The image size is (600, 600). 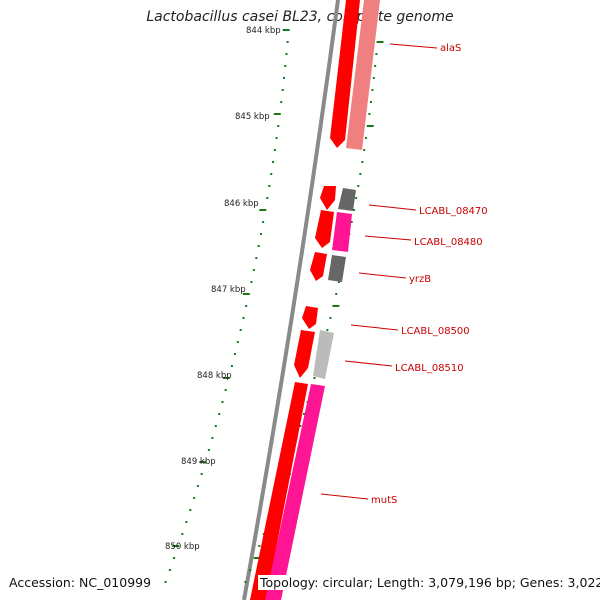 What do you see at coordinates (198, 462) in the screenshot?
I see `ruler-label: 849 kbp` at bounding box center [198, 462].